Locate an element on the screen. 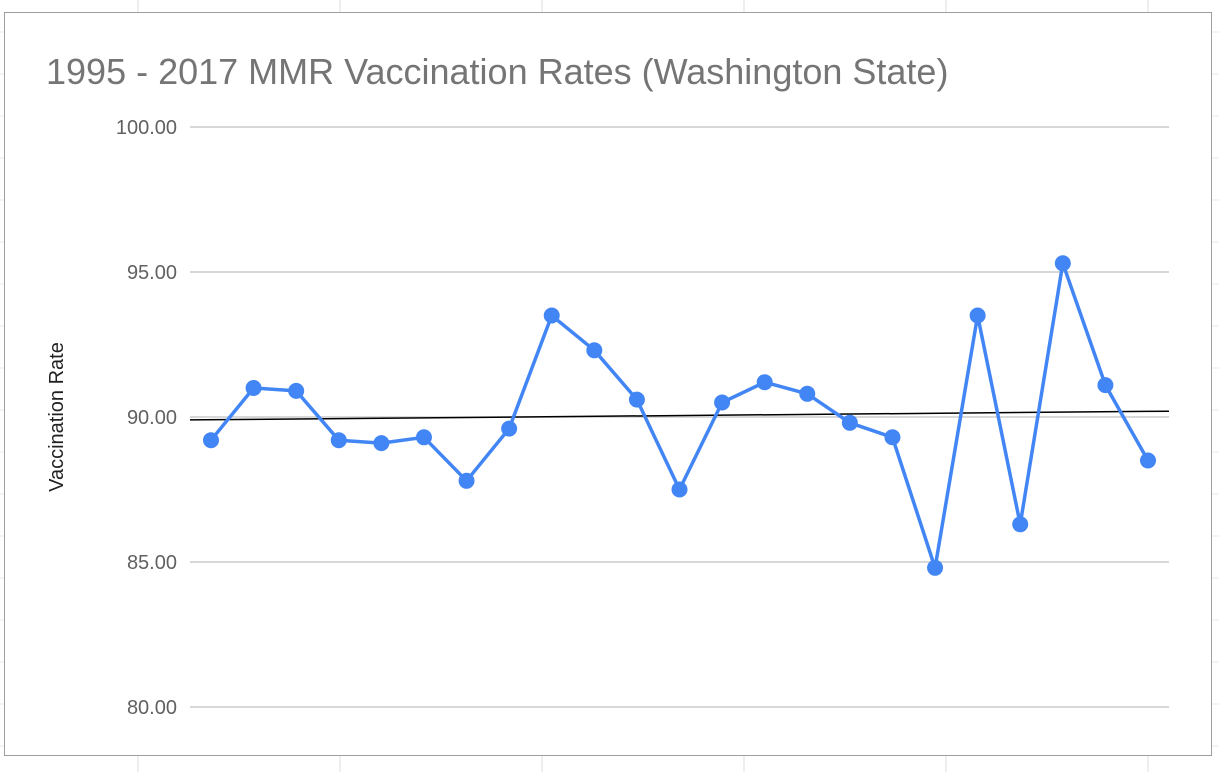 The width and height of the screenshot is (1219, 772). y-axis-label: Vaccination Rate is located at coordinates (57, 417).